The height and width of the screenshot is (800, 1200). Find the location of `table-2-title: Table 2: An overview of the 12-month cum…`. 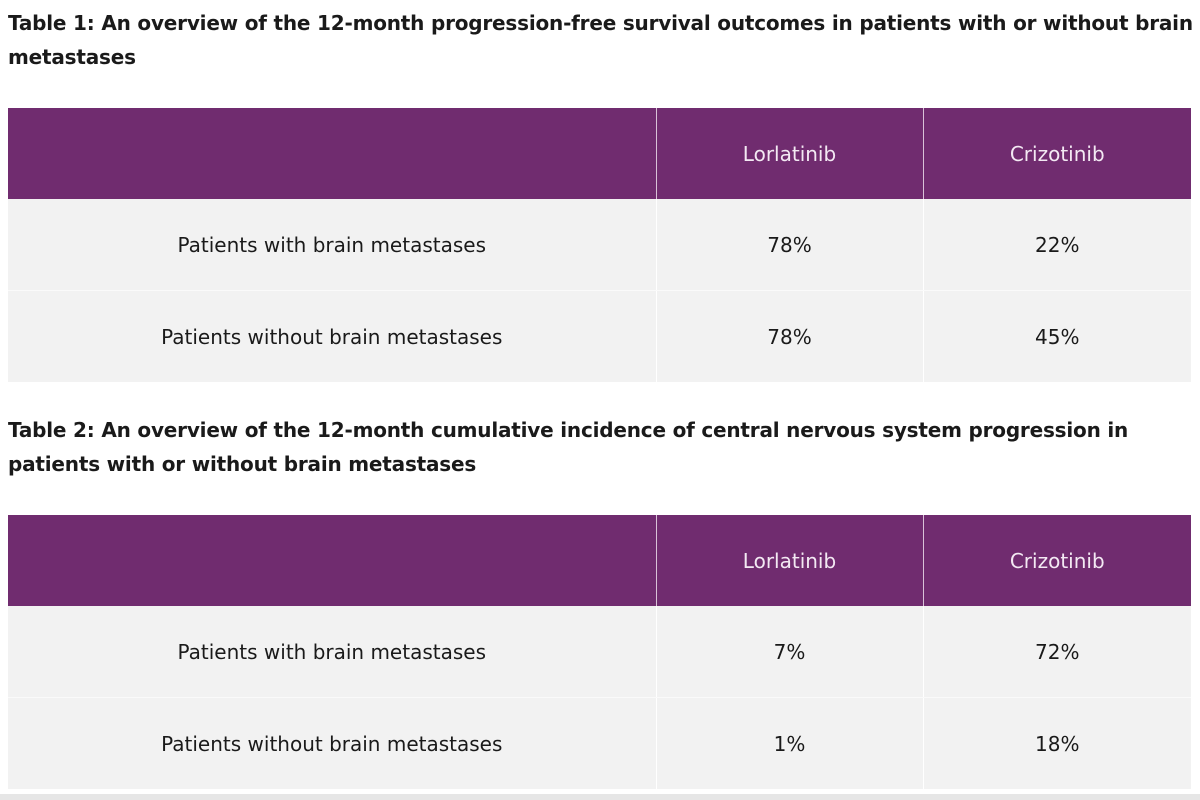

table-2-title: Table 2: An overview of the 12-month cum… is located at coordinates (568, 447).